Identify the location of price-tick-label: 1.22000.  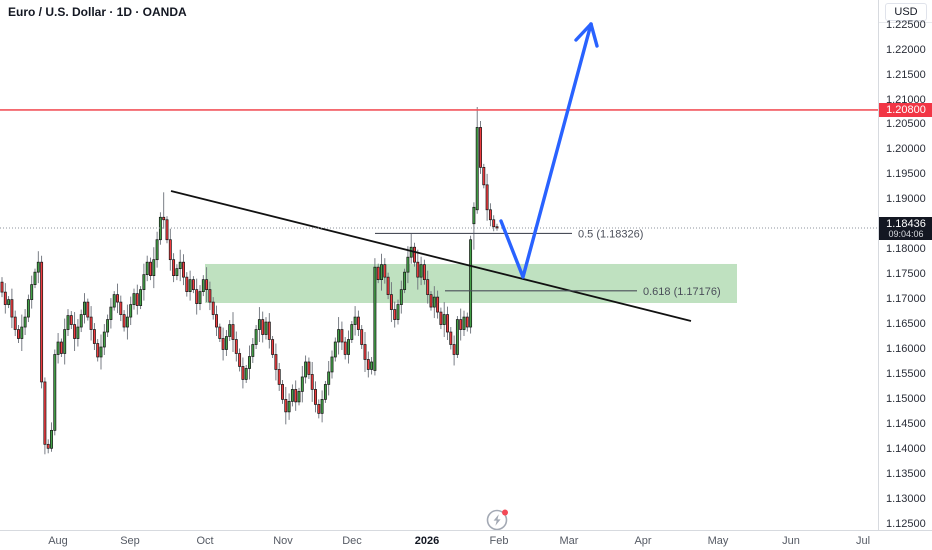
(906, 49).